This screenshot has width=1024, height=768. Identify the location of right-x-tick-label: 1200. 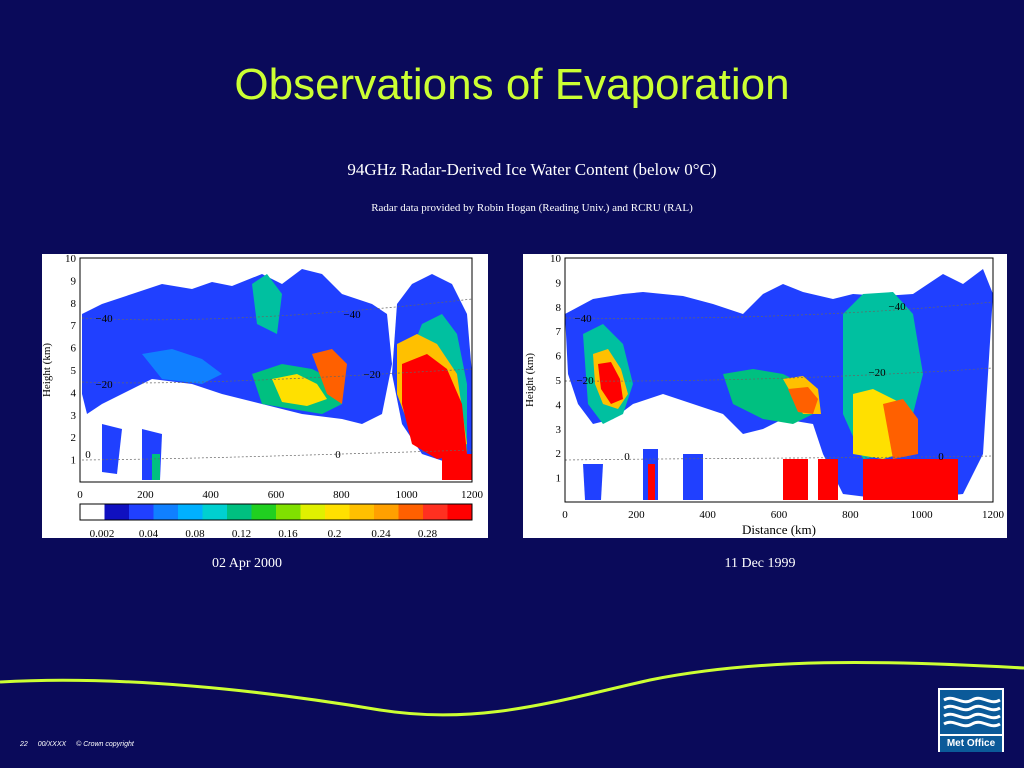
(993, 515).